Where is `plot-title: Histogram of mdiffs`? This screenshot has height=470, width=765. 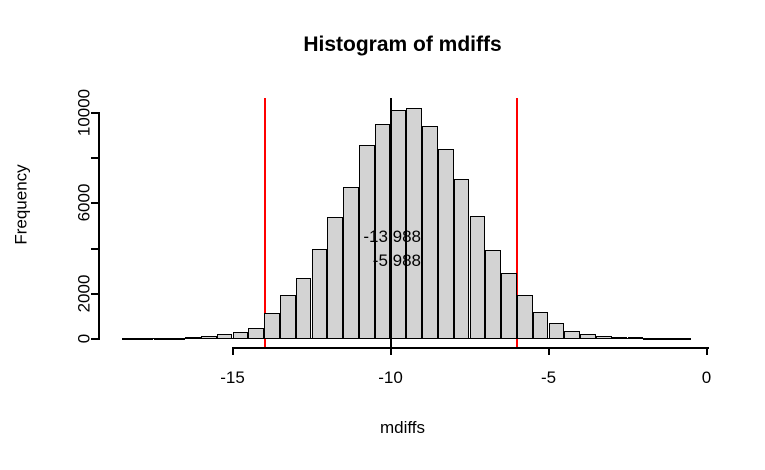
plot-title: Histogram of mdiffs is located at coordinates (402, 44).